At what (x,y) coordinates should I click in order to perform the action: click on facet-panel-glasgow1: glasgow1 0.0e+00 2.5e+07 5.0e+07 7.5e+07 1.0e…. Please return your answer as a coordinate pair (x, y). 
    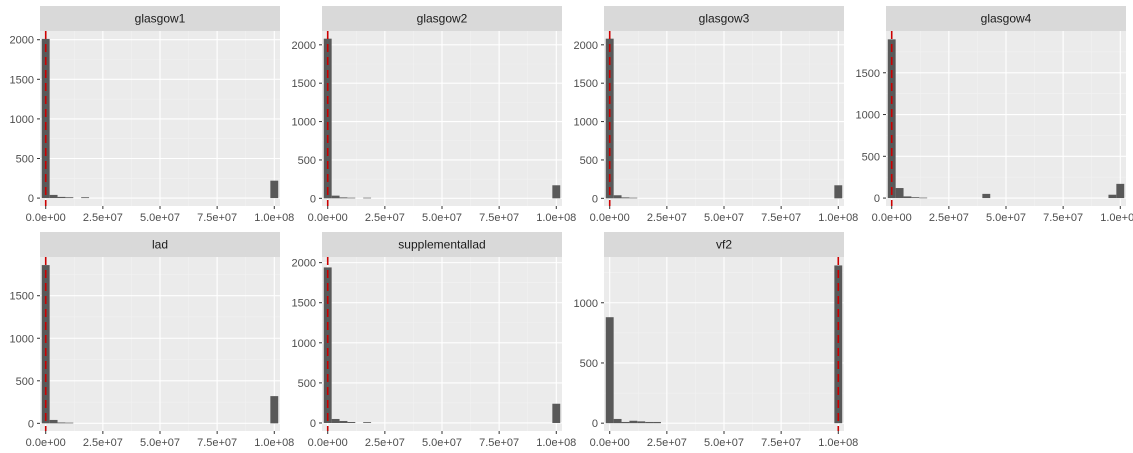
    Looking at the image, I should click on (152, 115).